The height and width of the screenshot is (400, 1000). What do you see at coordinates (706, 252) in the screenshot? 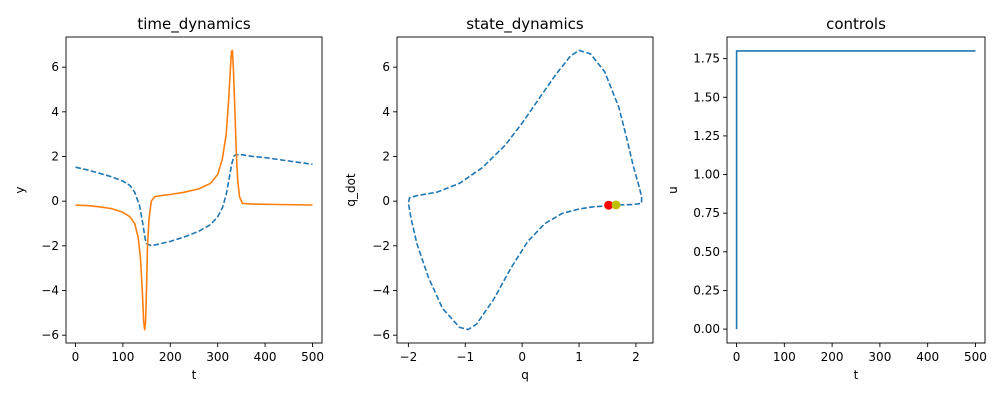
I see `y-tick-label: 0.50` at bounding box center [706, 252].